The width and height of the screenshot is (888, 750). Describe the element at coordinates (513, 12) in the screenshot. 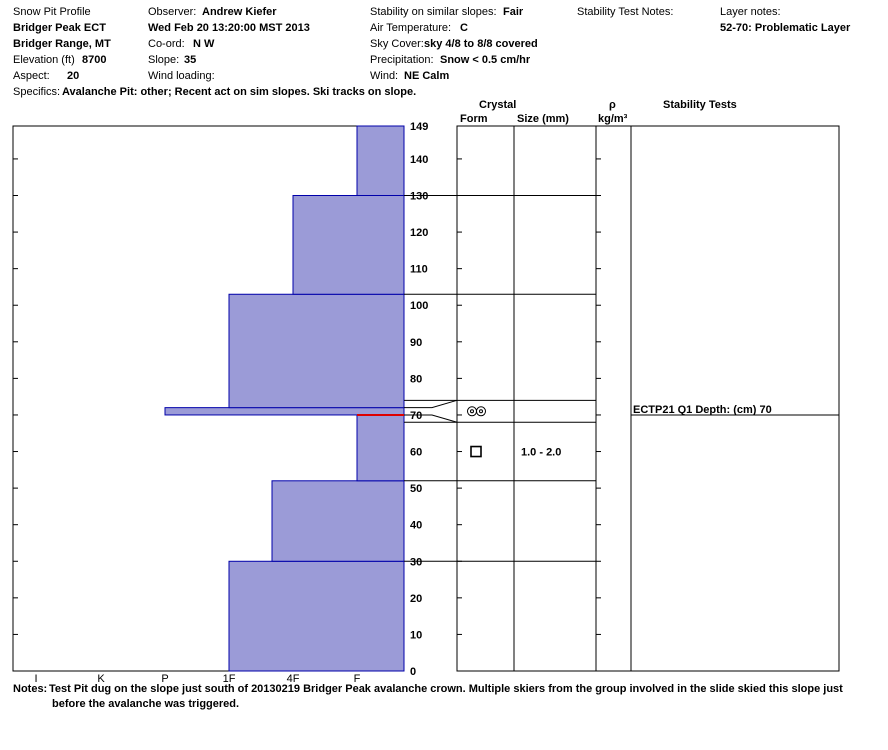

I see `stability-value: Fair` at that location.